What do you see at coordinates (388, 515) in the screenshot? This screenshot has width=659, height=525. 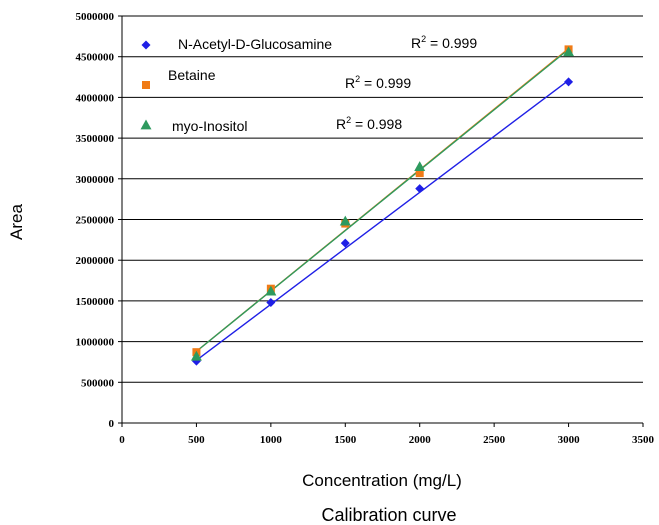 I see `chart-caption: Calibration curve` at bounding box center [388, 515].